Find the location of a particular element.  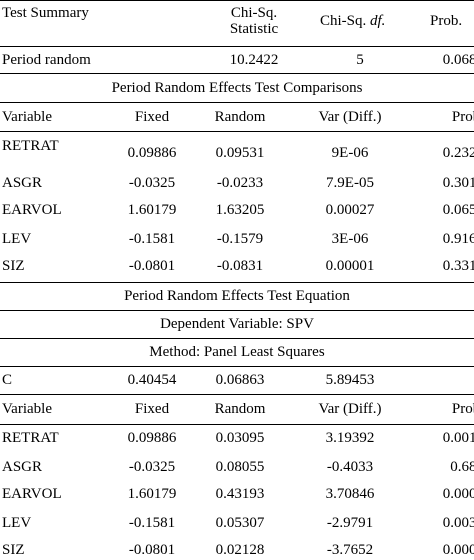

summary-statistic: 10.2422 is located at coordinates (254, 60).